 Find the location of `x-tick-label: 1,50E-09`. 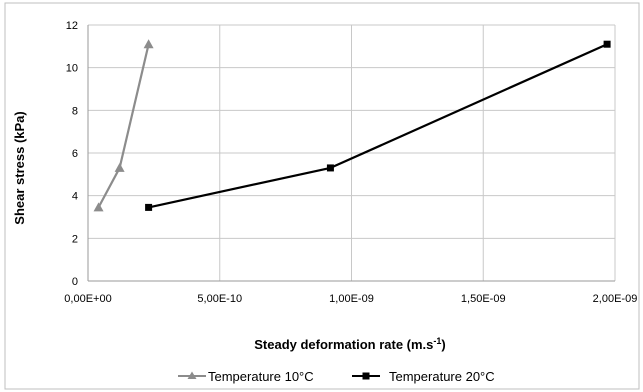

x-tick-label: 1,50E-09 is located at coordinates (483, 299).